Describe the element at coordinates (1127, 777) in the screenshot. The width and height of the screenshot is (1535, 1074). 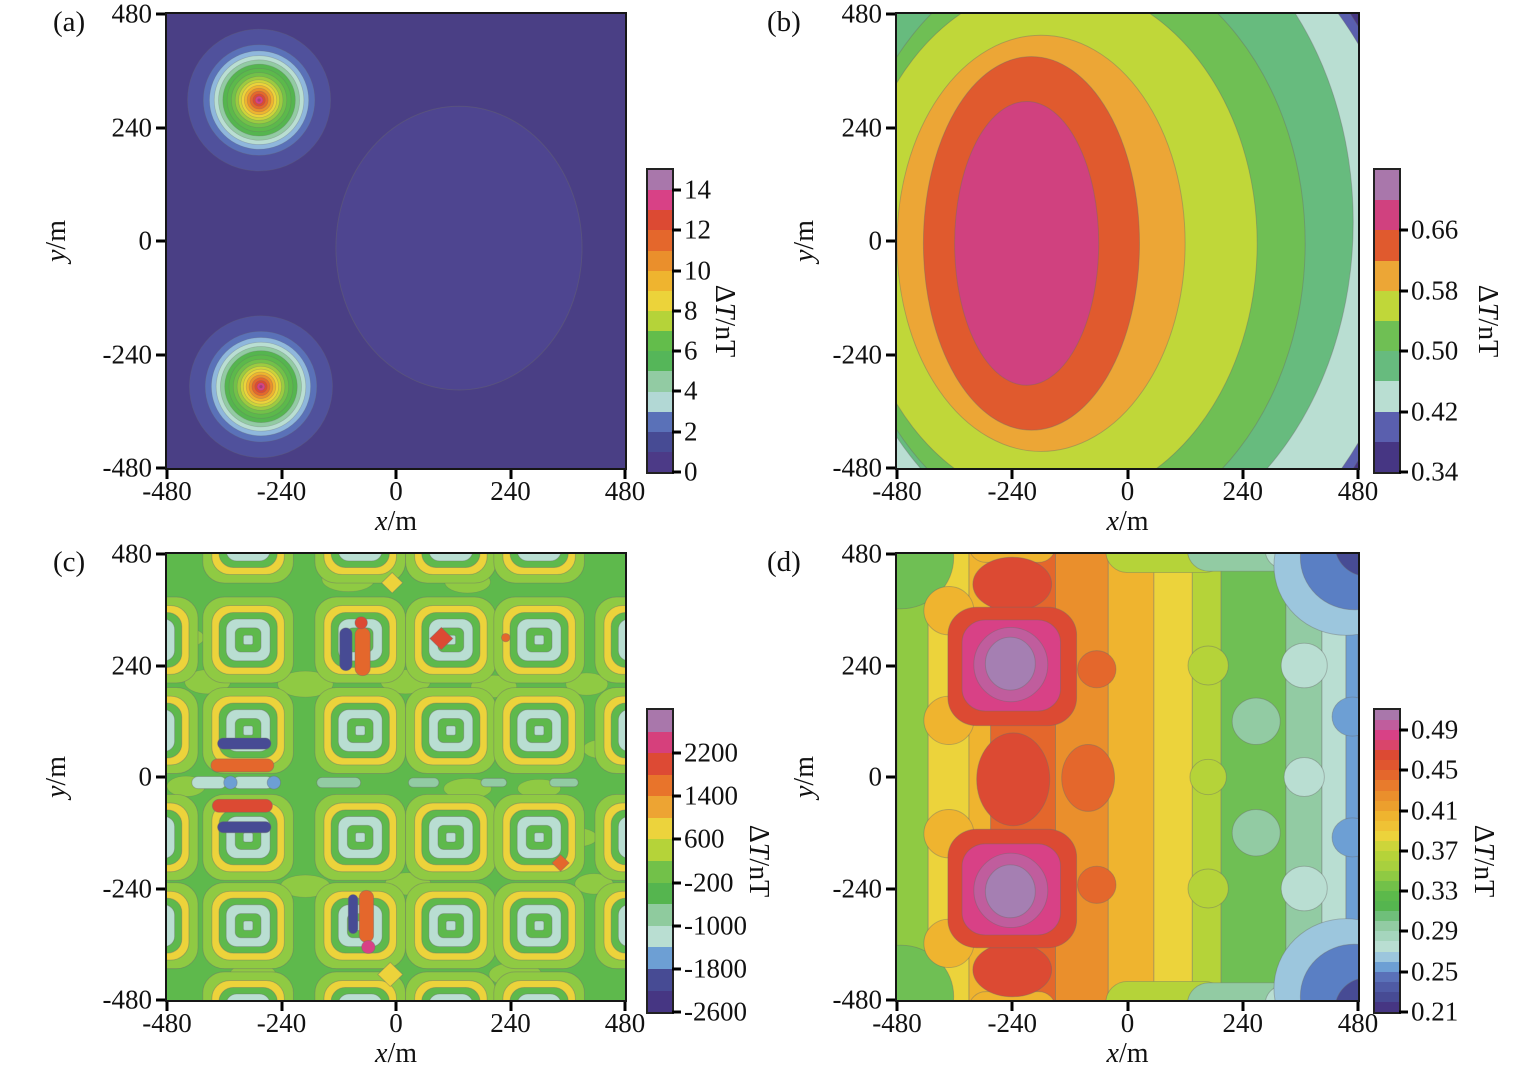
I see `contour-map-canvas` at that location.